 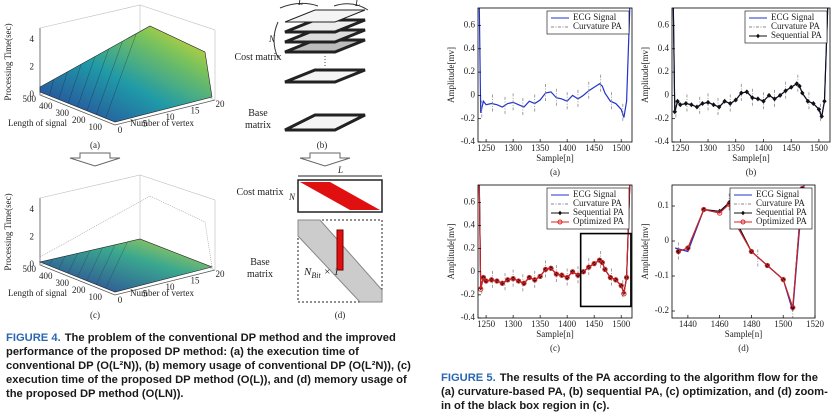 What do you see at coordinates (162, 123) in the screenshot?
I see `x-axis-label: Number of vertex` at bounding box center [162, 123].